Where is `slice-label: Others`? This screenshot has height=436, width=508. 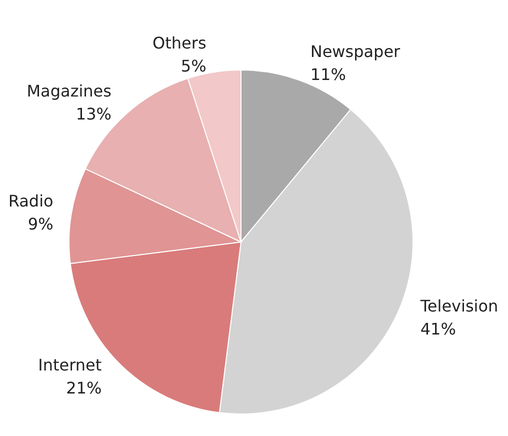 slice-label: Others is located at coordinates (179, 42).